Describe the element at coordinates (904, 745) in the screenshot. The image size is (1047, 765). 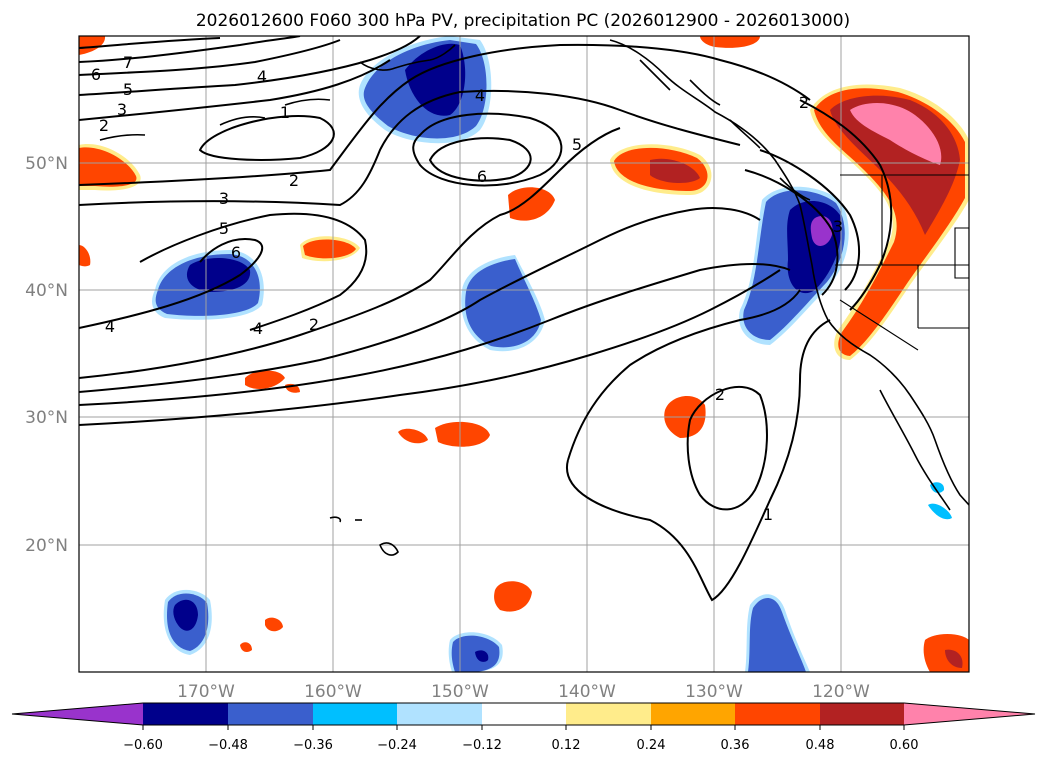
I see `colorbar-tick-label: 0.60` at that location.